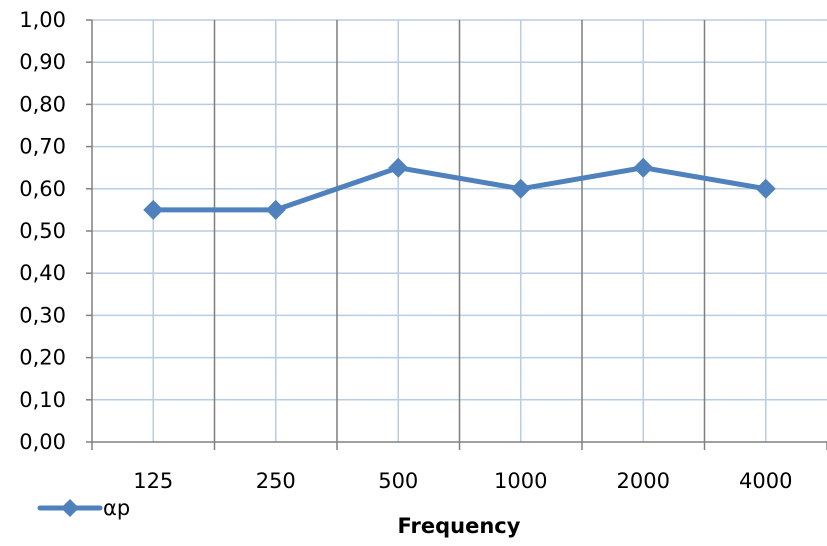  What do you see at coordinates (42, 189) in the screenshot?
I see `y-tick-label: 0,60` at bounding box center [42, 189].